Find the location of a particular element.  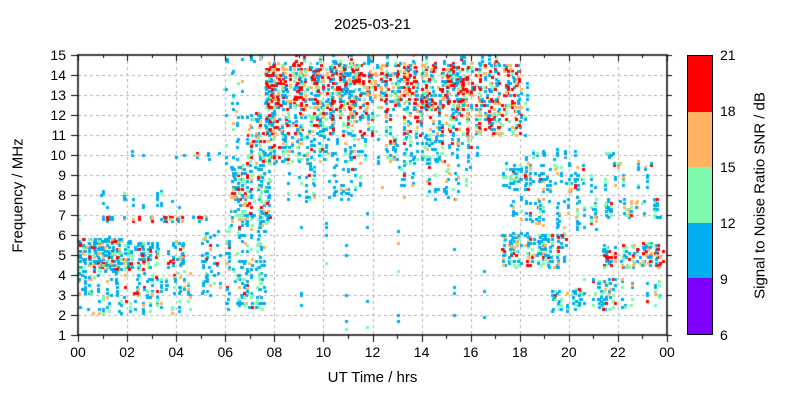

colorbar-band-orange is located at coordinates (700, 139).